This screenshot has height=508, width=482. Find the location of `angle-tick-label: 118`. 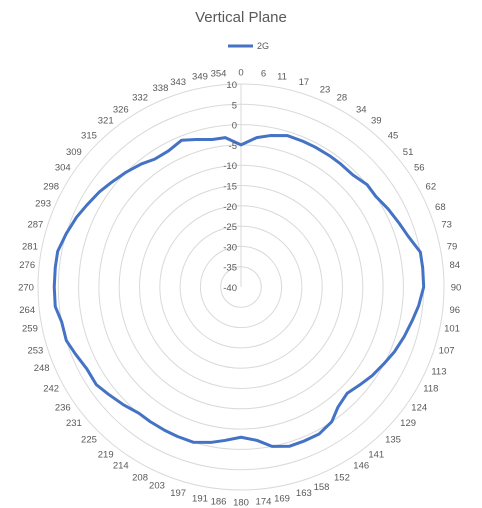

angle-tick-label: 118 is located at coordinates (430, 388).